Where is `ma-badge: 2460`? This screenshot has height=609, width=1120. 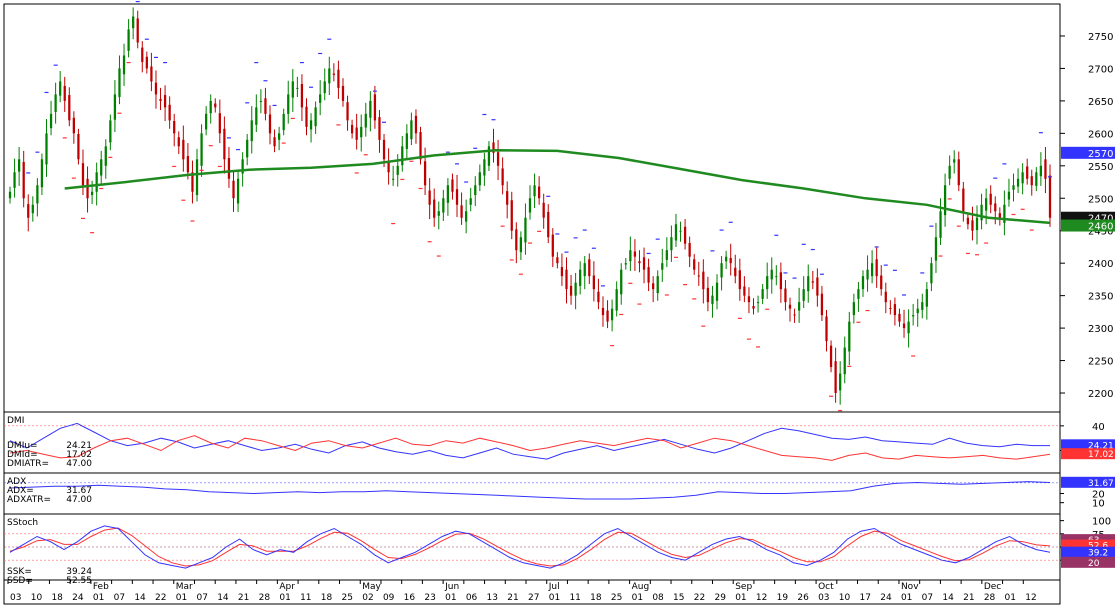 ma-badge: 2460 is located at coordinates (1100, 227).